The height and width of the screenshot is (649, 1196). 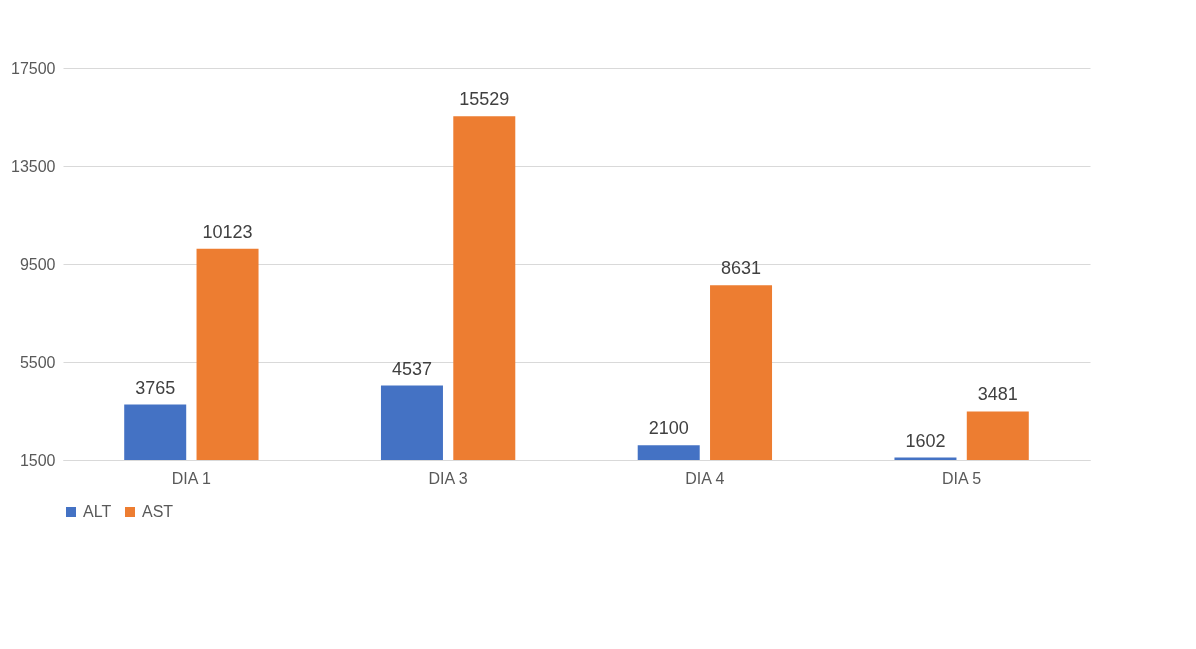 I want to click on data-label: 2100, so click(x=668, y=428).